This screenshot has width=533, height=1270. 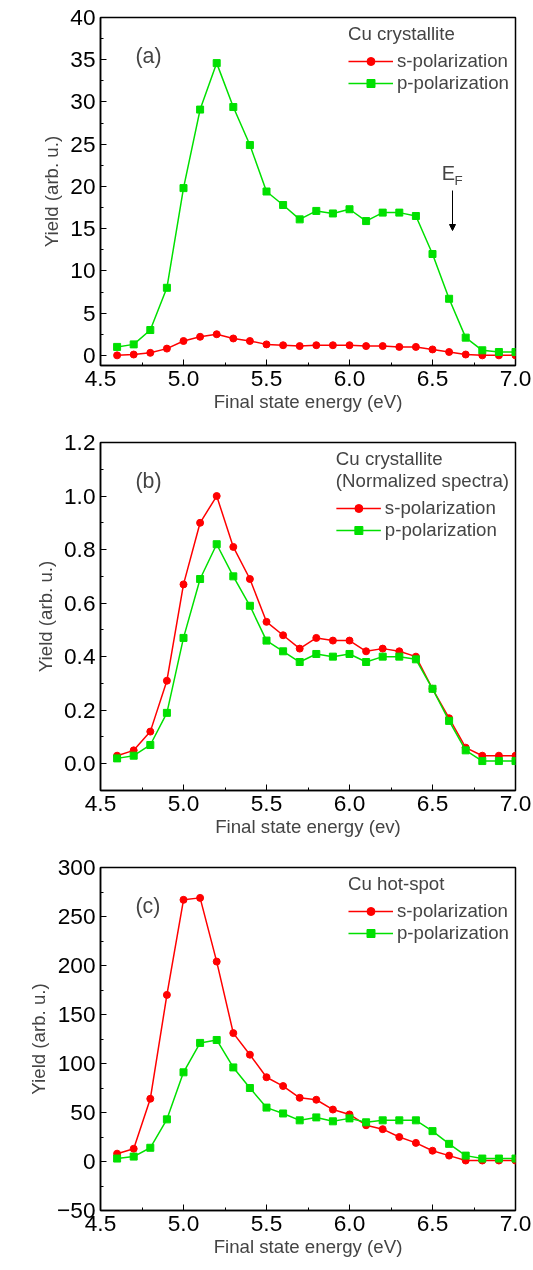 What do you see at coordinates (148, 905) in the screenshot?
I see `annotation: (c)` at bounding box center [148, 905].